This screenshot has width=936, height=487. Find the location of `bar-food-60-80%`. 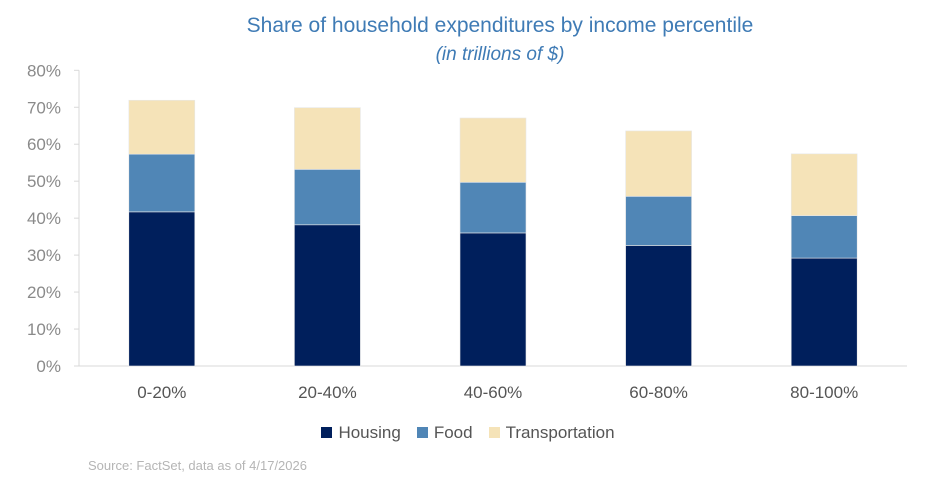

bar-food-60-80% is located at coordinates (658, 221).